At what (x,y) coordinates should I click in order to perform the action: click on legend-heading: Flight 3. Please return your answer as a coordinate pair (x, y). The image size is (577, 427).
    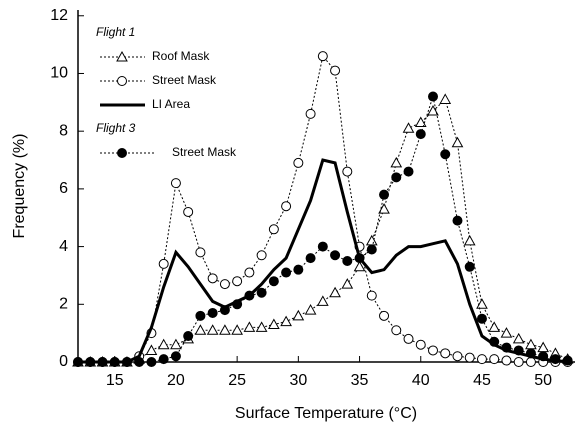
    Looking at the image, I should click on (116, 128).